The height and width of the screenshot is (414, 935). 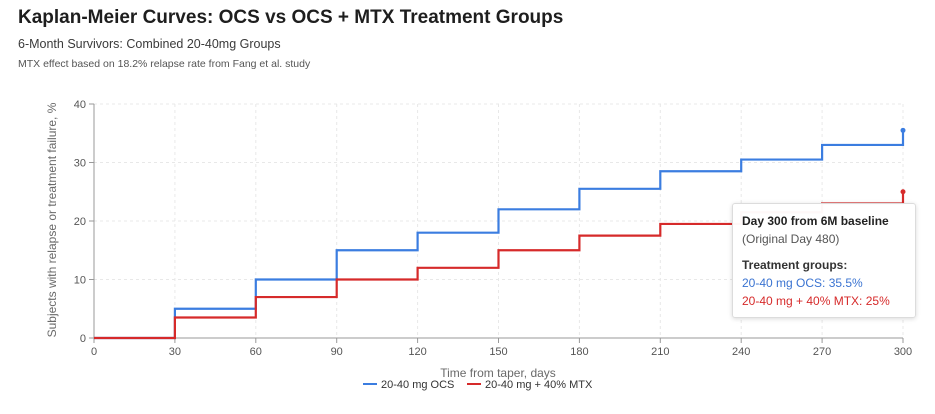 I want to click on y-tick-label: 10, so click(x=80, y=281).